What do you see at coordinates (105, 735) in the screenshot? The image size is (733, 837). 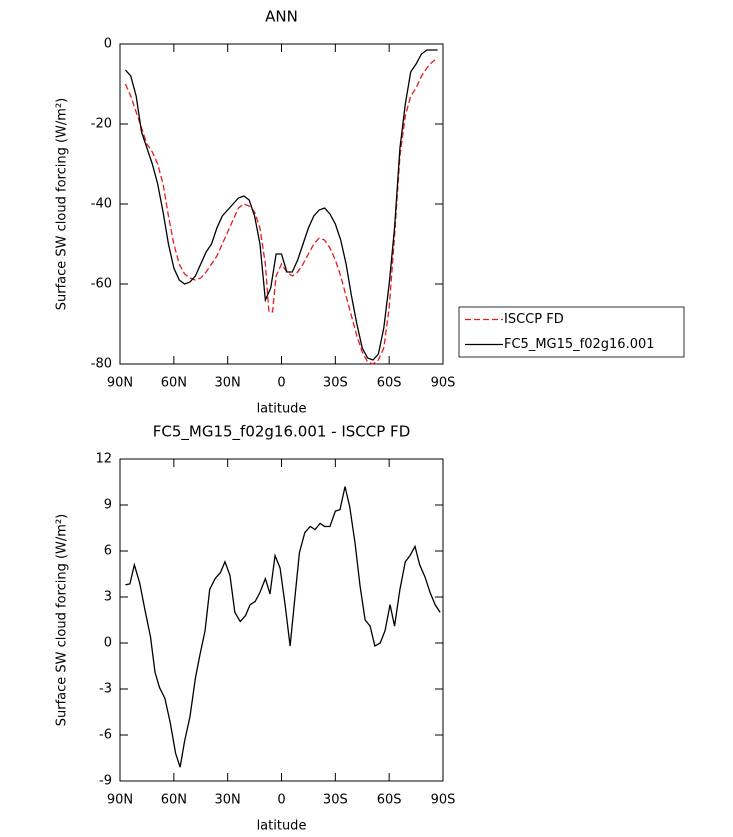 I see `y-tick-label: -6` at bounding box center [105, 735].